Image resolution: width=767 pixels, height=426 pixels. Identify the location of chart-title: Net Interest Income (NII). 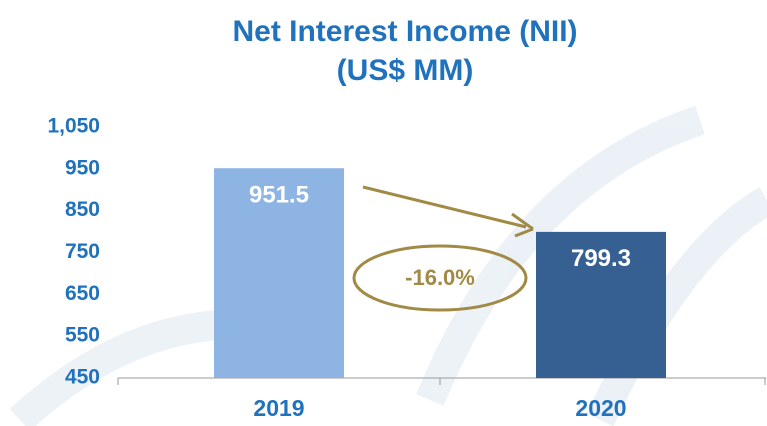
(404, 31).